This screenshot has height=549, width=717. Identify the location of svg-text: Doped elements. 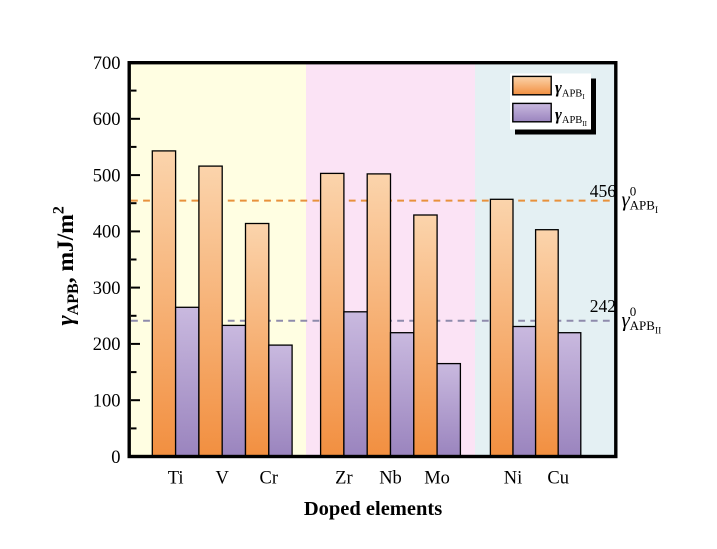
(373, 509).